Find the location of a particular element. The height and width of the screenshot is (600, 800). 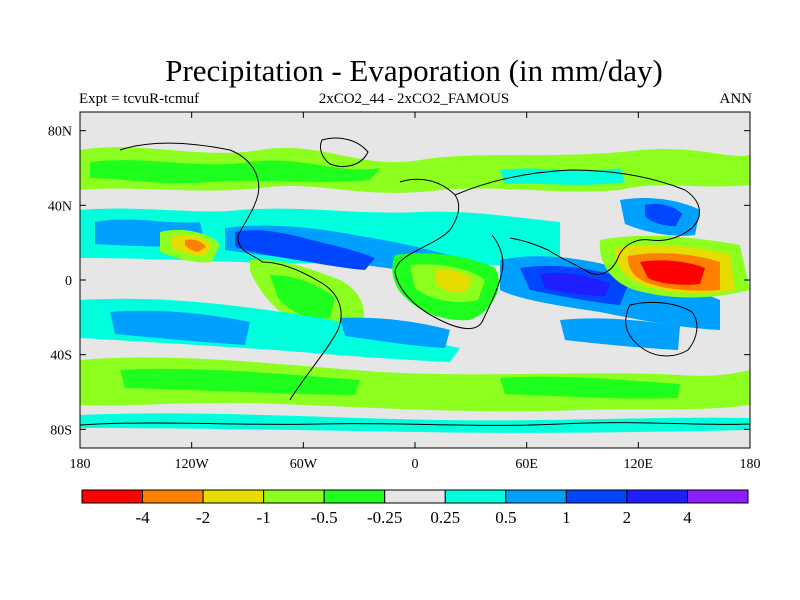

coastline-asia is located at coordinates (577, 222).